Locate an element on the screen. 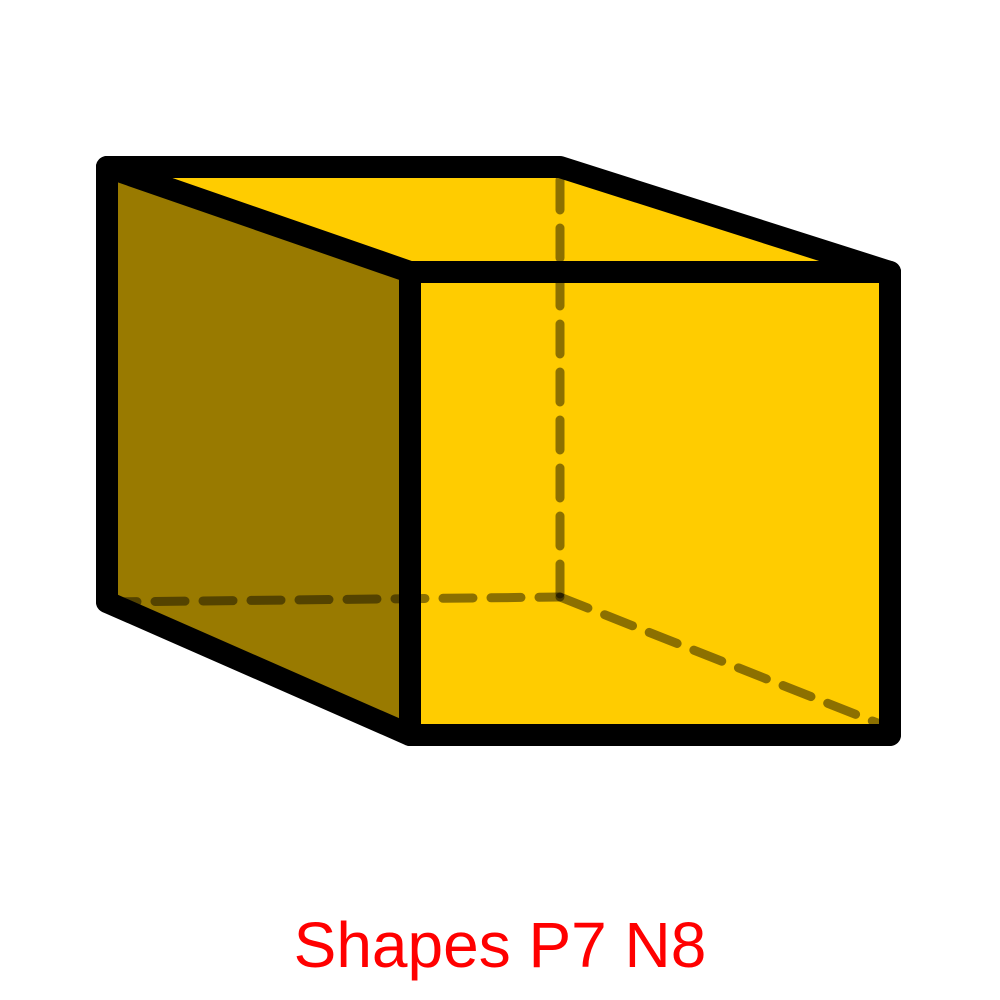  top-outline-edge is located at coordinates (498, 219).